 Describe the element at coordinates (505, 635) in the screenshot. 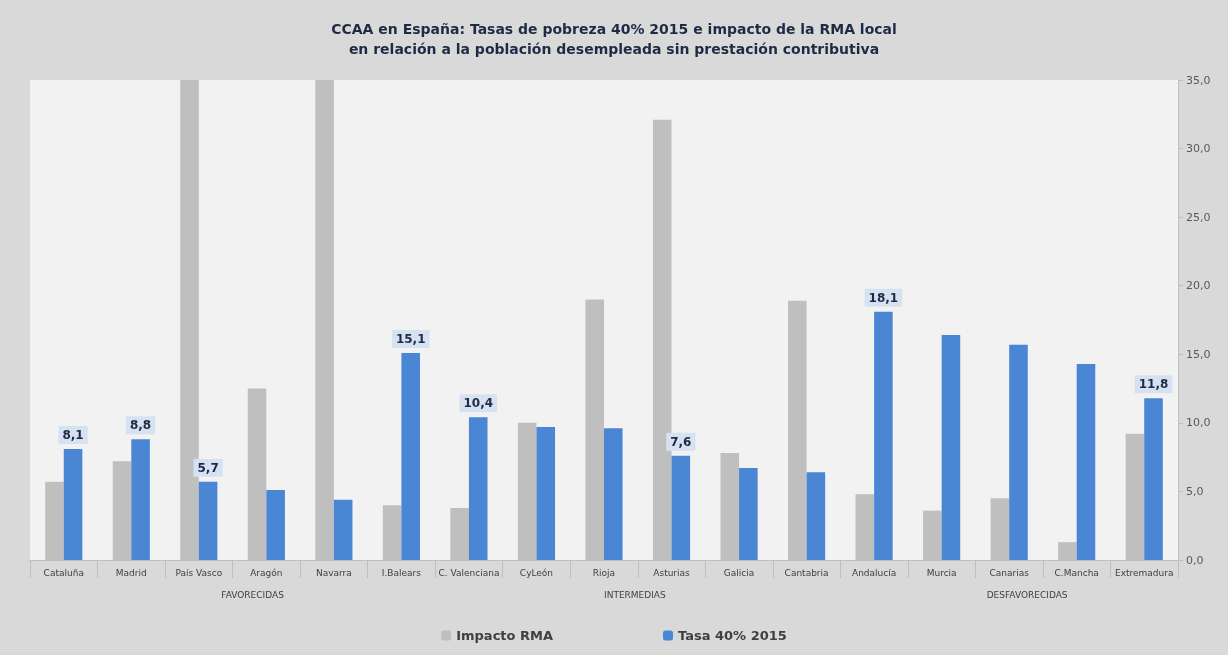

I see `legend-label: Impacto RMA` at that location.